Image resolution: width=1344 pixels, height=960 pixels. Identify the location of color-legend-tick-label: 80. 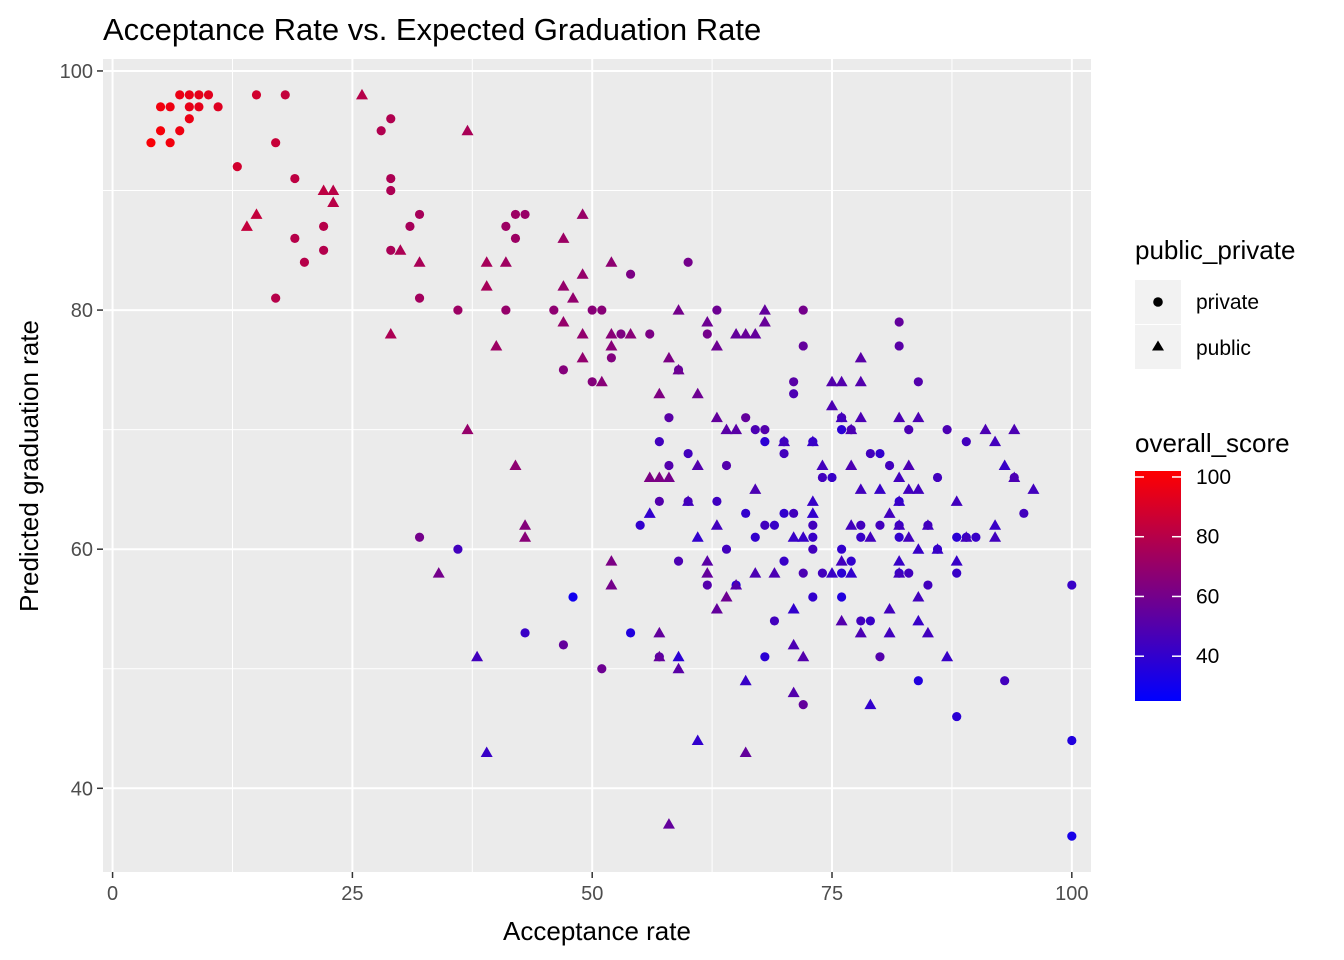
(1207, 537).